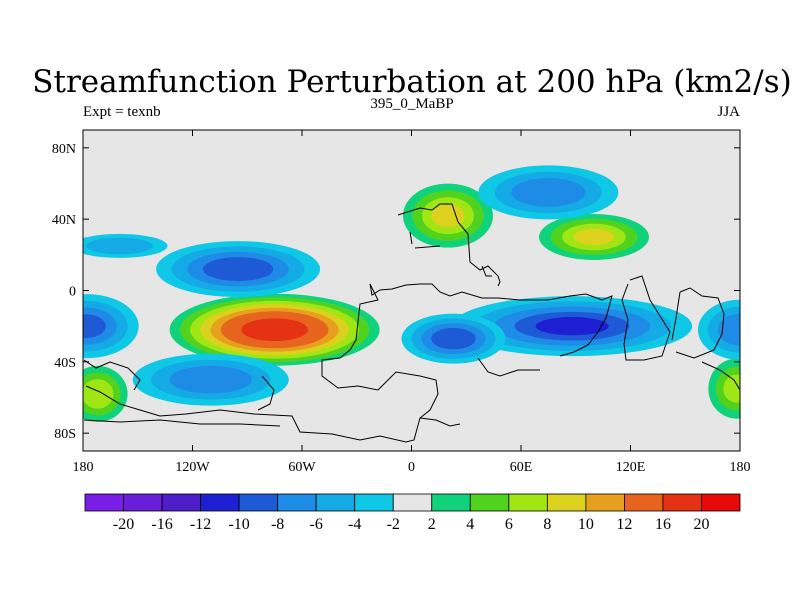  Describe the element at coordinates (393, 524) in the screenshot. I see `colorbar-label: -2` at that location.